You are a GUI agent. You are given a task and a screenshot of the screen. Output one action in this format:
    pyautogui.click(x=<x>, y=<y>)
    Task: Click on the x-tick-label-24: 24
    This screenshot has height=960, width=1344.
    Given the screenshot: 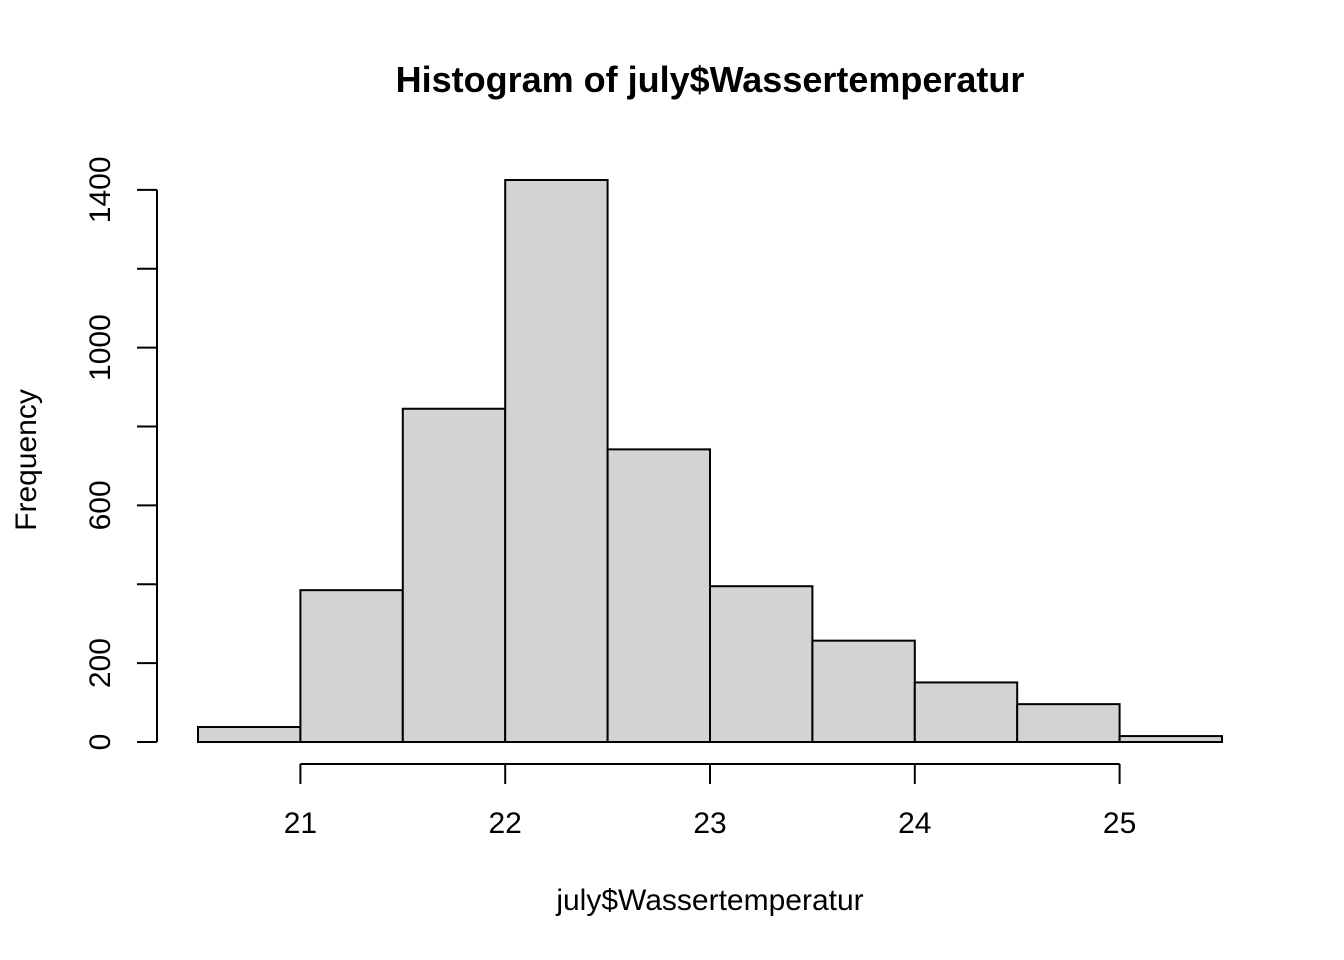 What is the action you would take?
    pyautogui.click(x=914, y=823)
    